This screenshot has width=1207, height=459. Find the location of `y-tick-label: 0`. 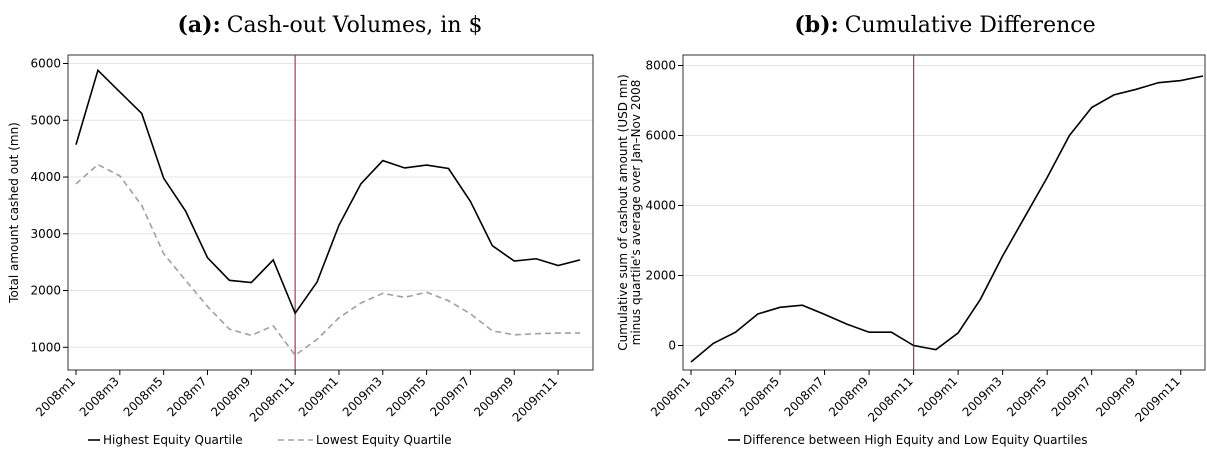

y-tick-label: 0 is located at coordinates (672, 346).